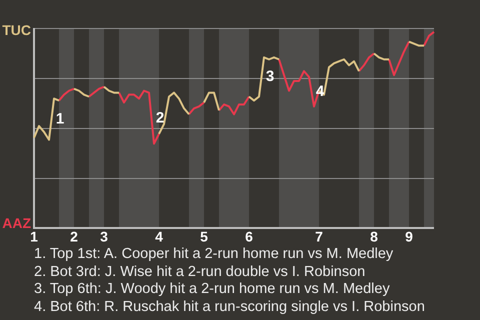 This screenshot has width=480, height=320. I want to click on x-tick-label: 1, so click(34, 236).